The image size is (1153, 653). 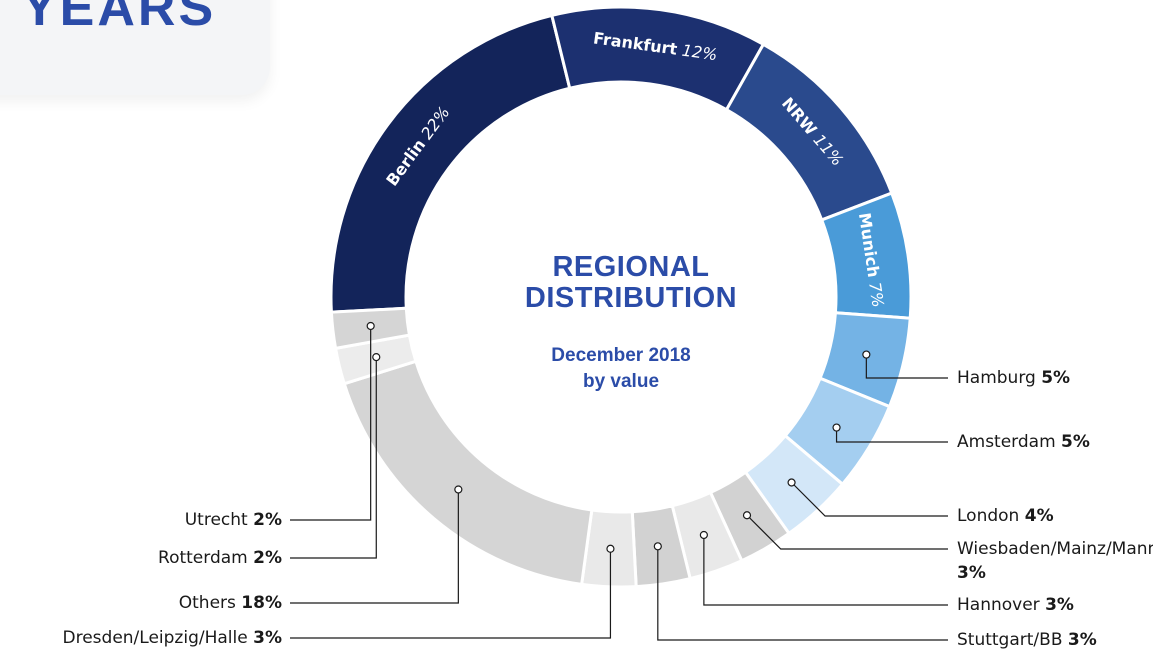 I want to click on segment-value: 7%, so click(x=877, y=295).